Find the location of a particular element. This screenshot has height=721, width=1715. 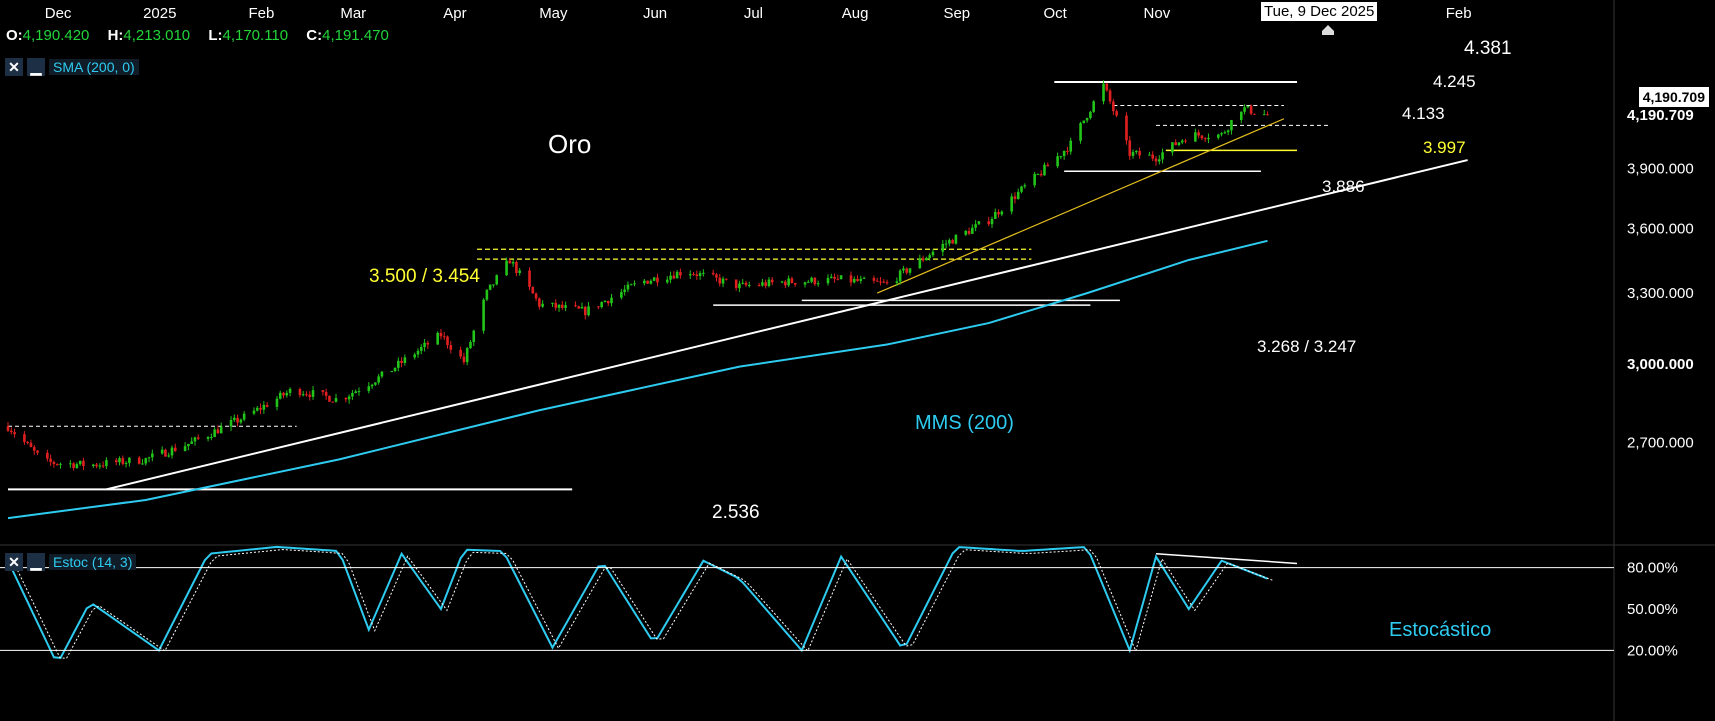

x-tick-label: 2025 is located at coordinates (159, 13).